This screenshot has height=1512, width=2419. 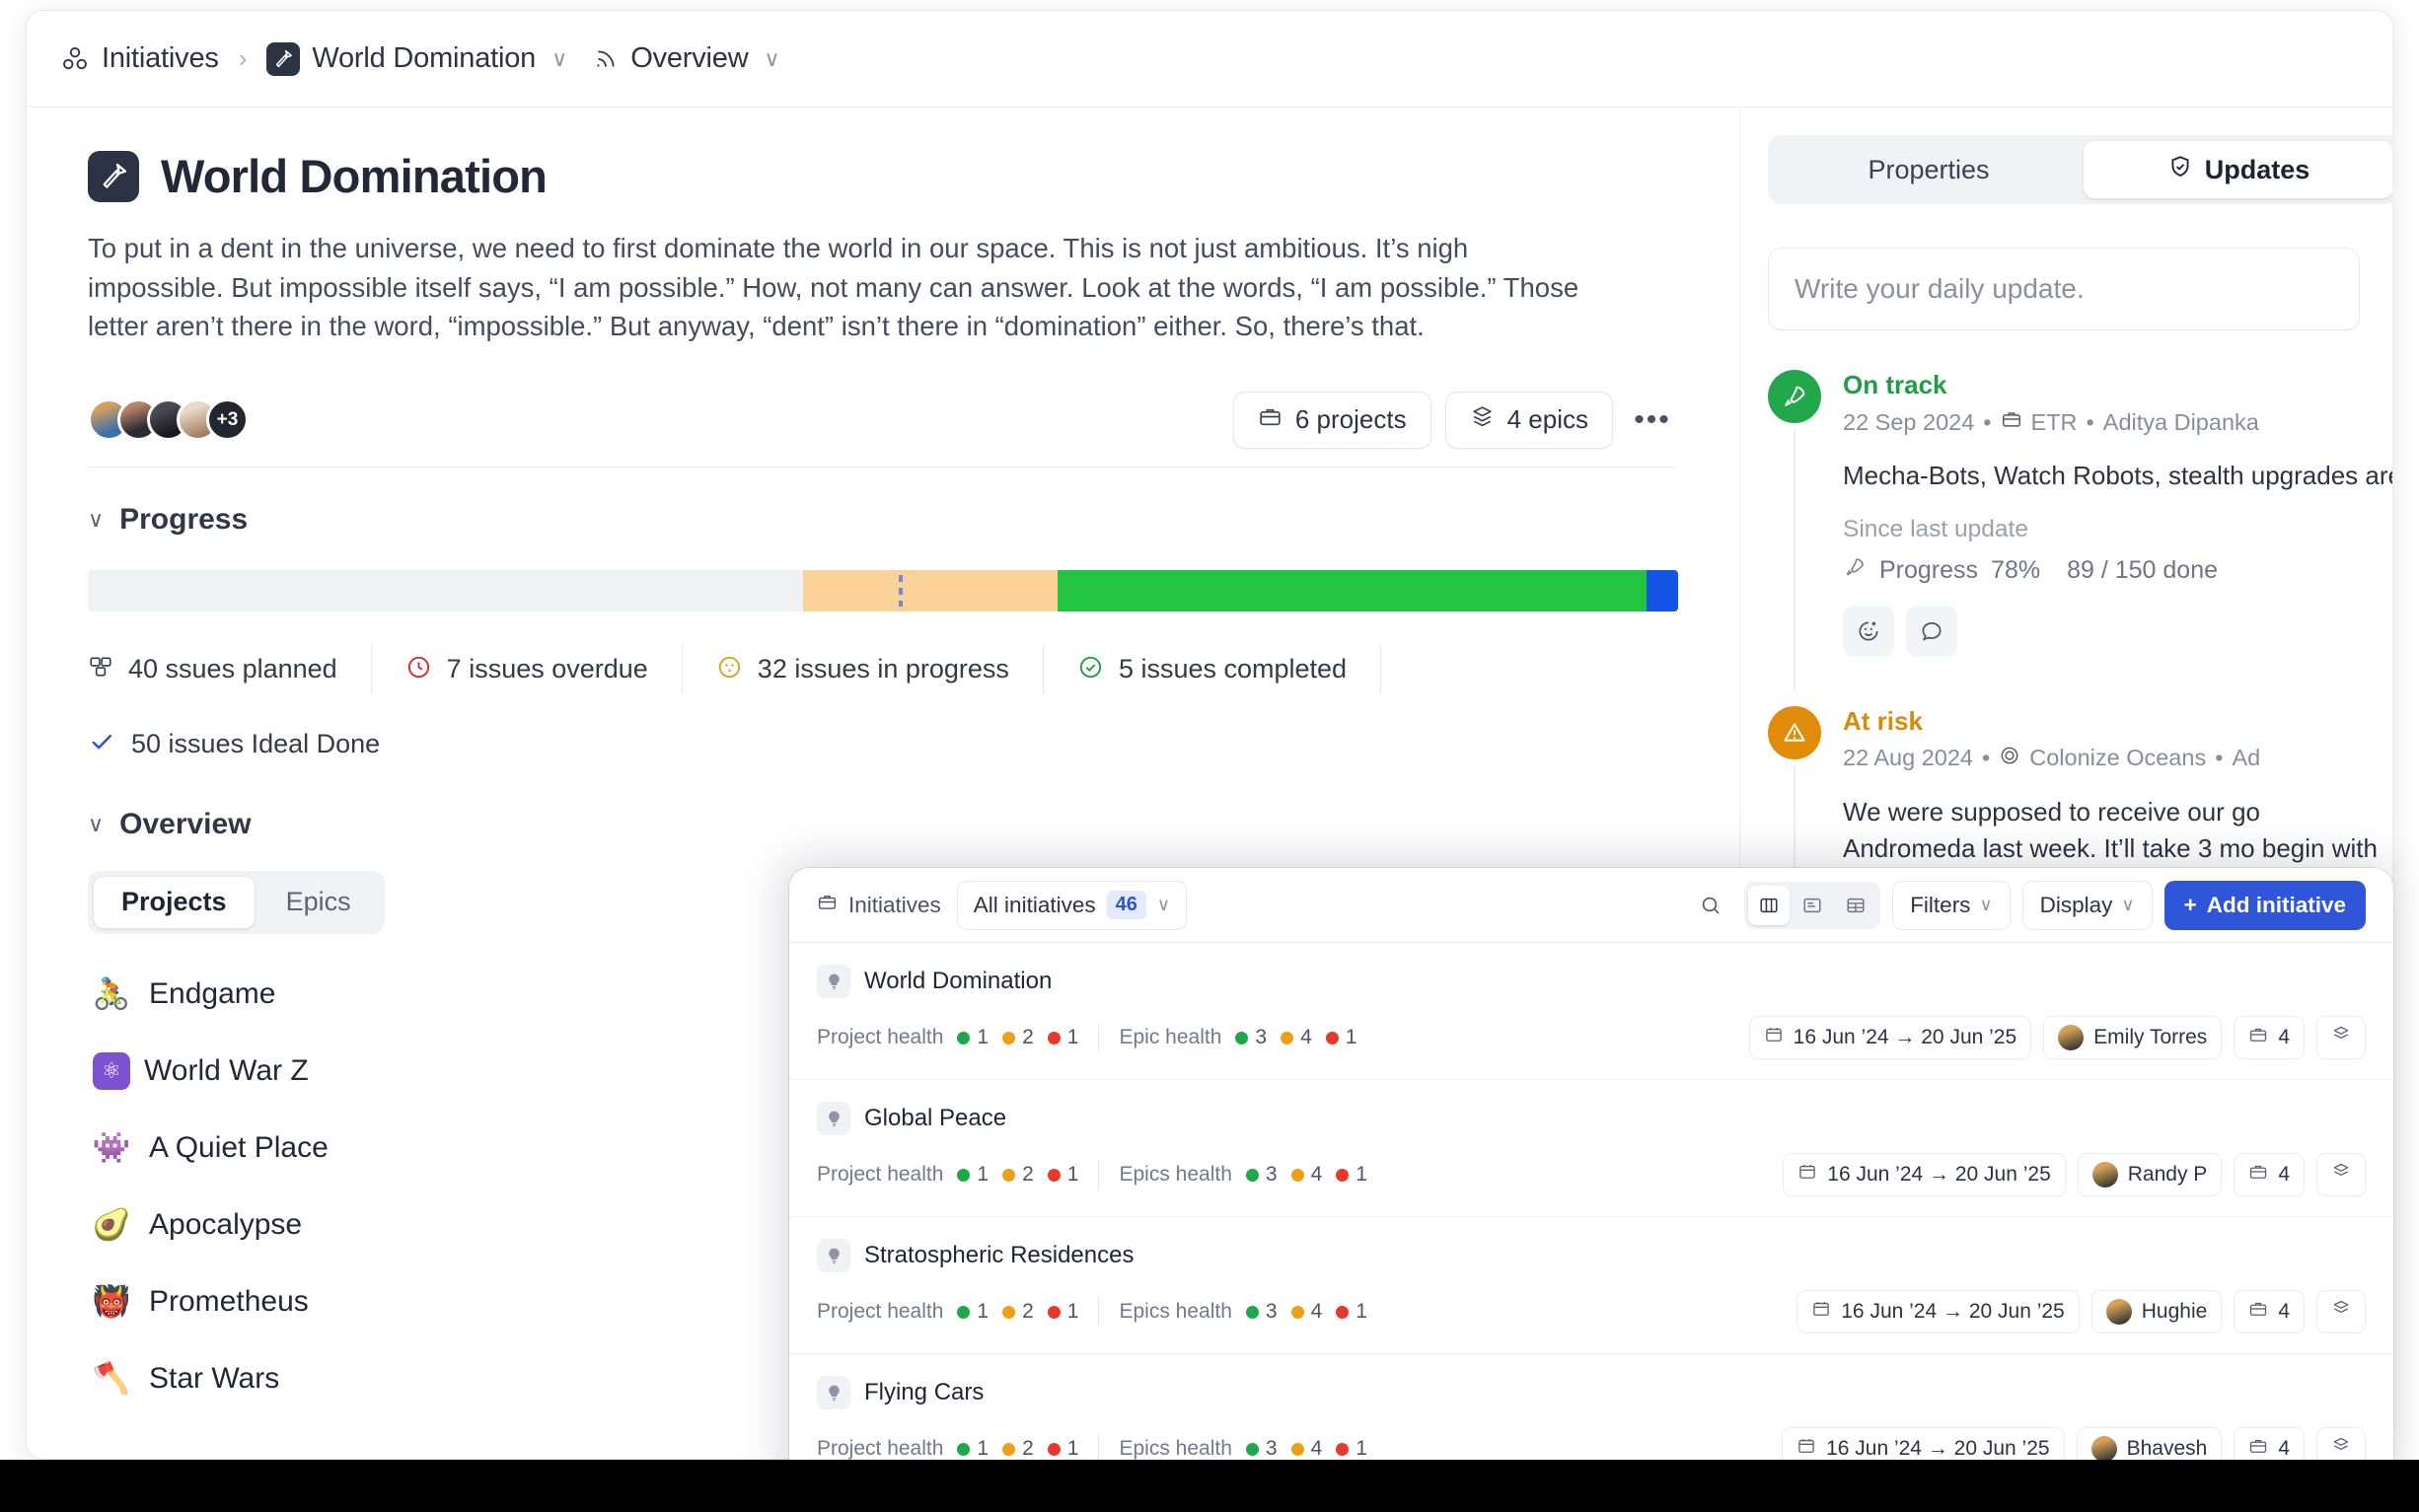 I want to click on project-name: Star Wars, so click(x=214, y=1378).